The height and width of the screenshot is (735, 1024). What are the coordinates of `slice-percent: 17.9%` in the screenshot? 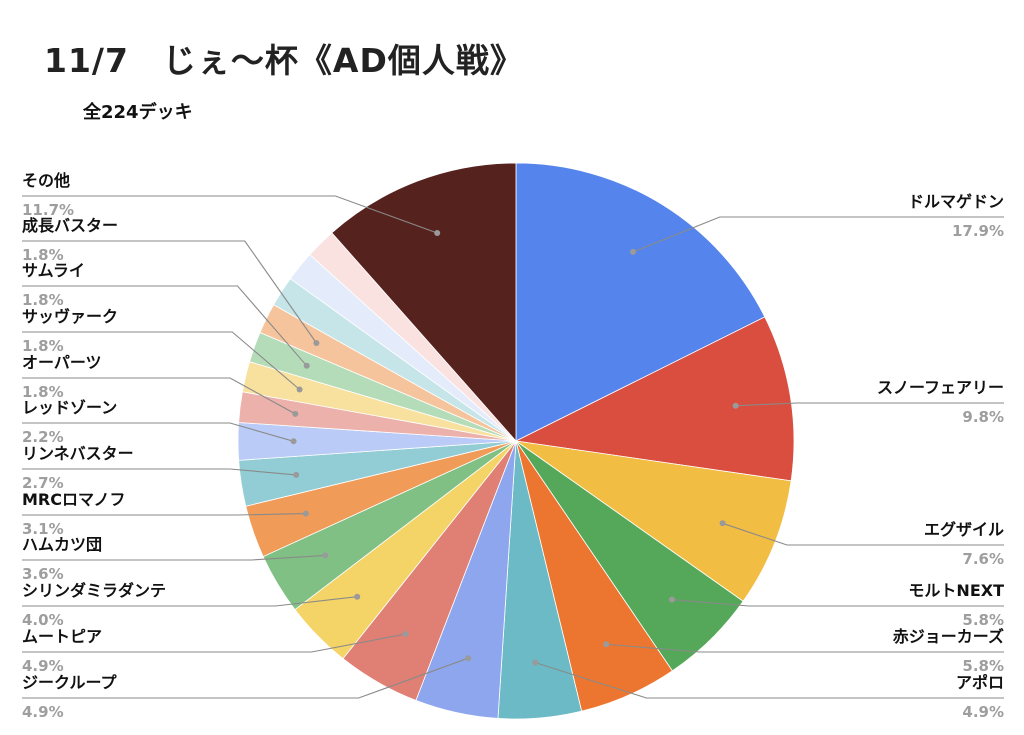 It's located at (978, 231).